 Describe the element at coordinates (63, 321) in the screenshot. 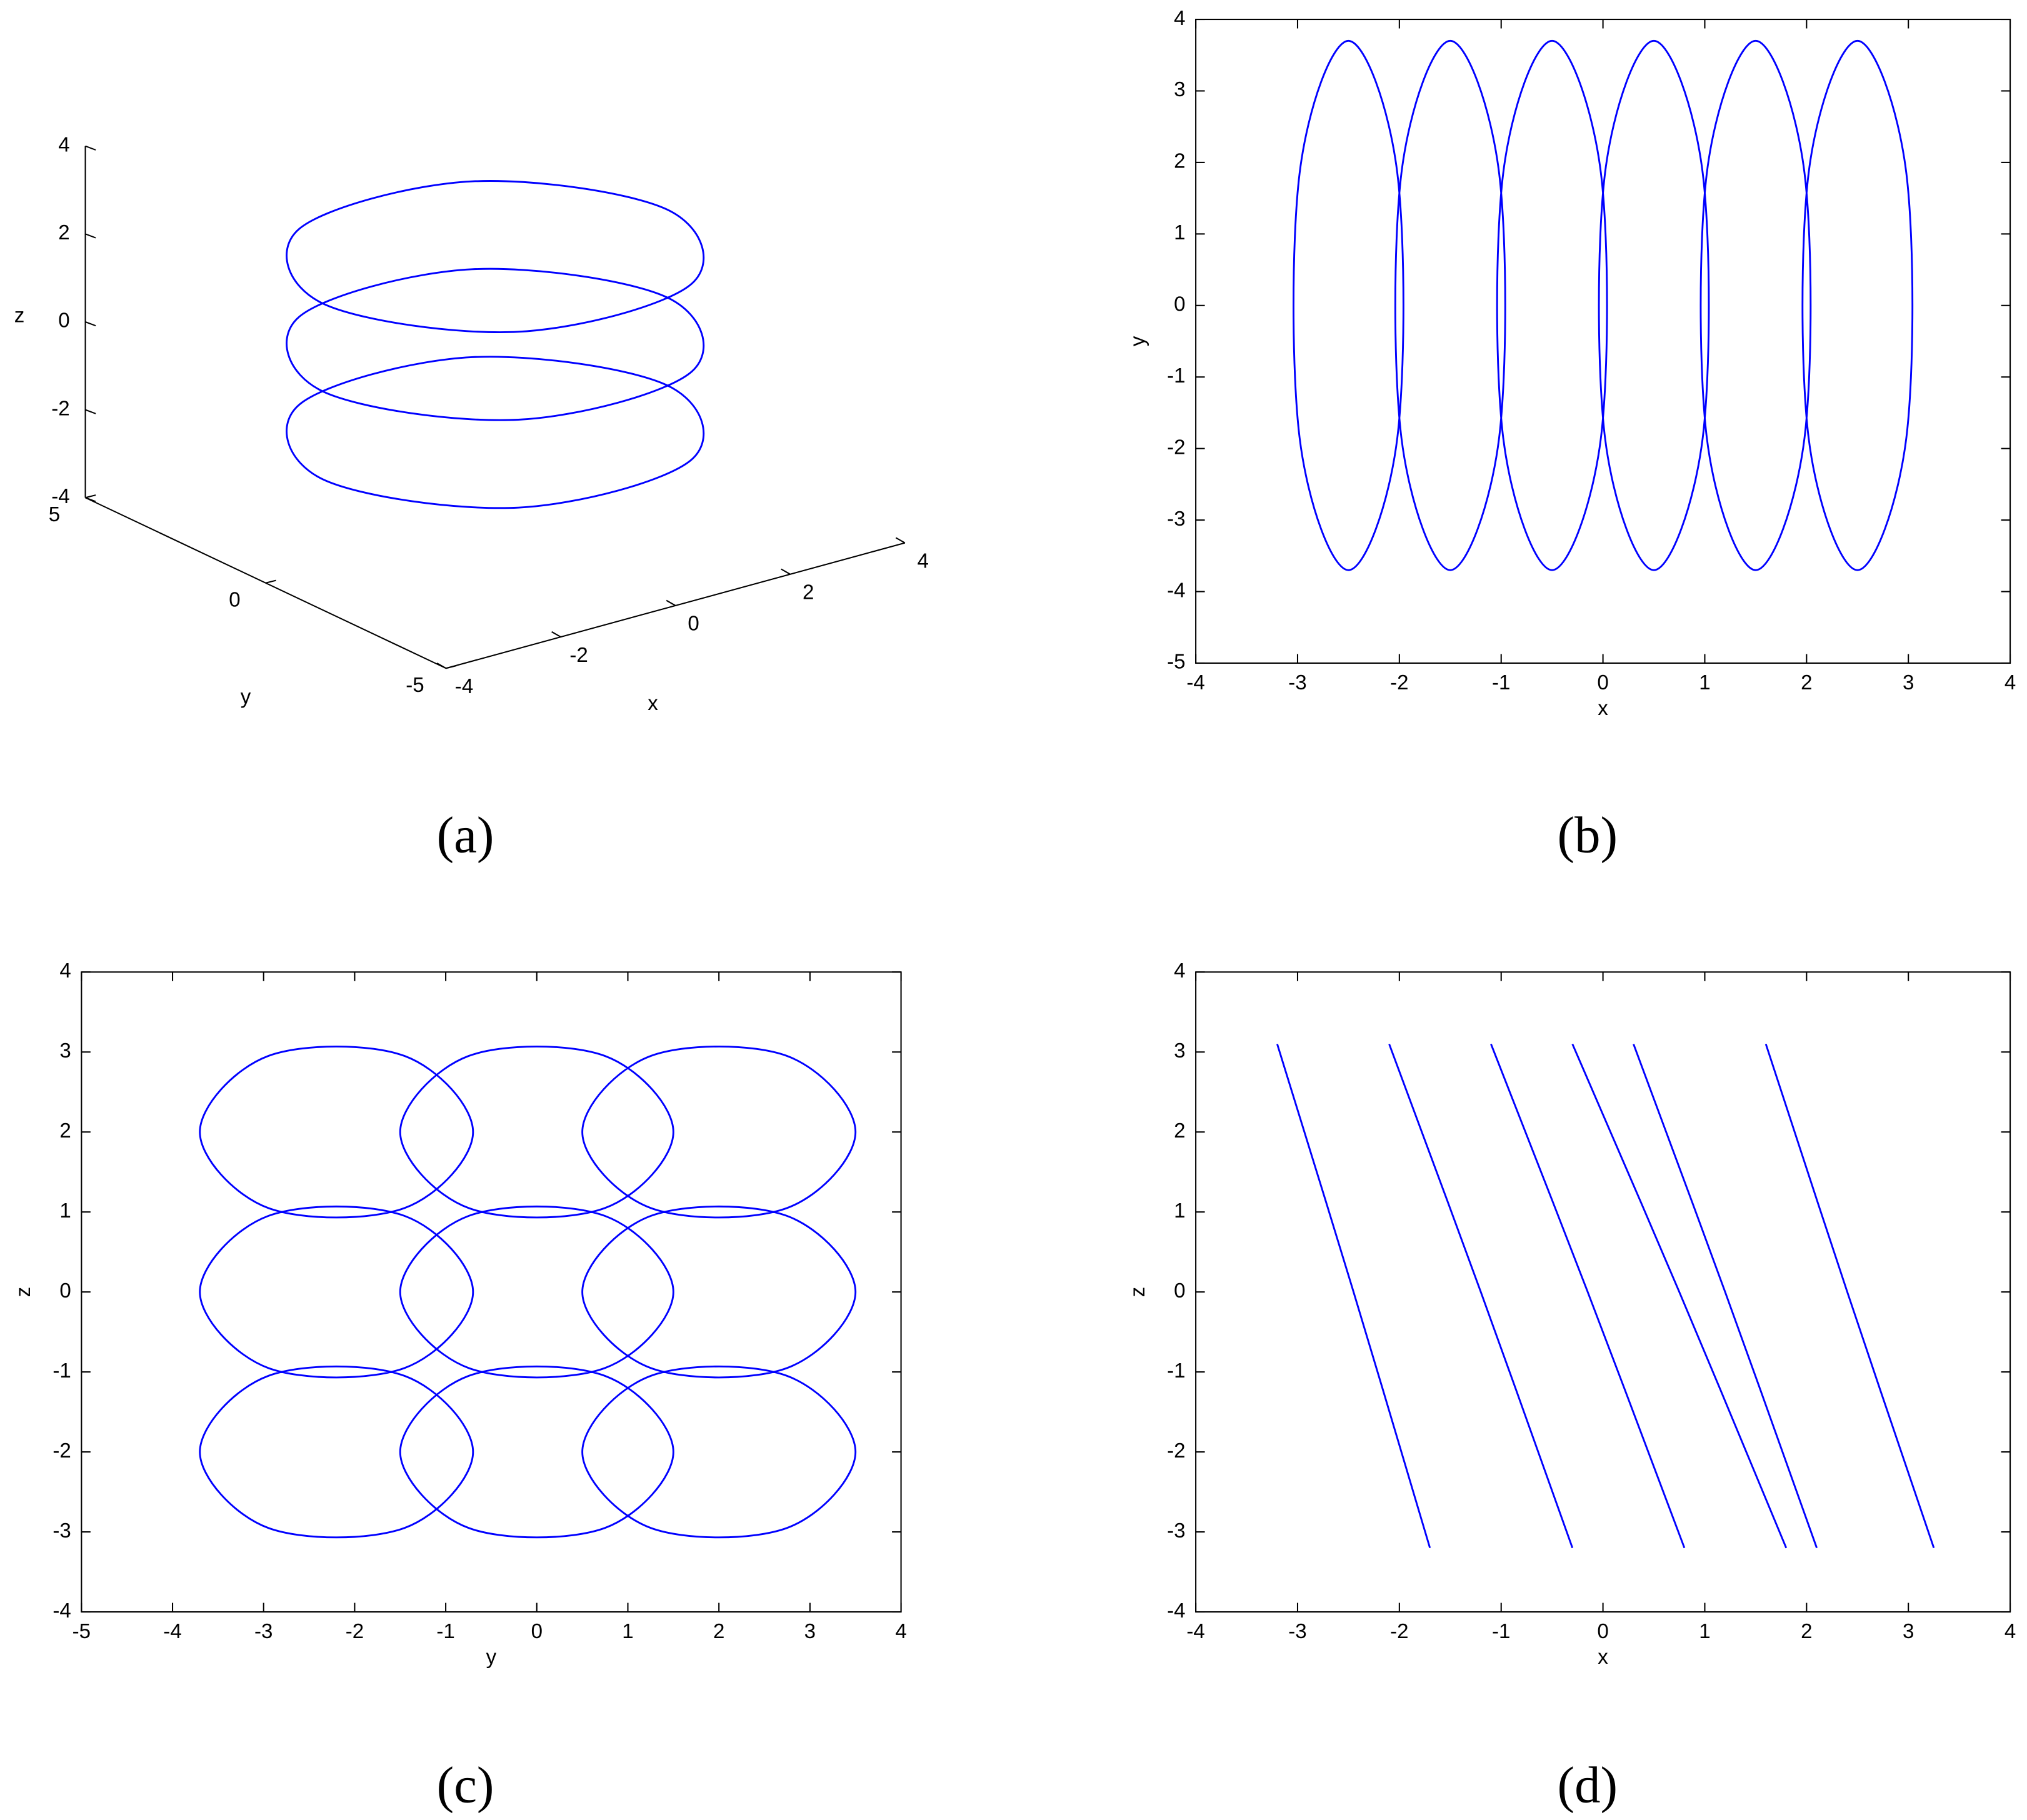

I see `z-tick-label: 0` at that location.